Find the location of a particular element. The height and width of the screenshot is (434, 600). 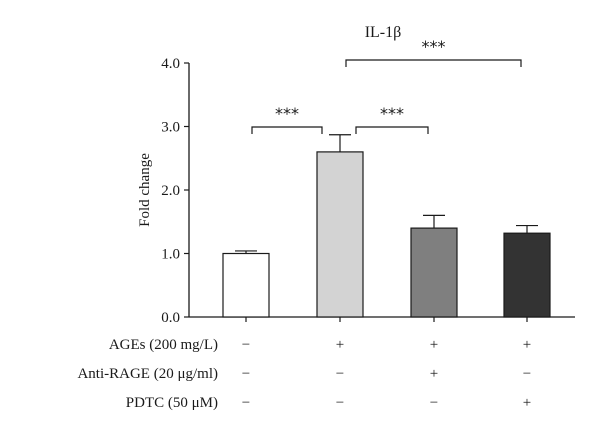

y-tick-label: 0.0 is located at coordinates (170, 318).